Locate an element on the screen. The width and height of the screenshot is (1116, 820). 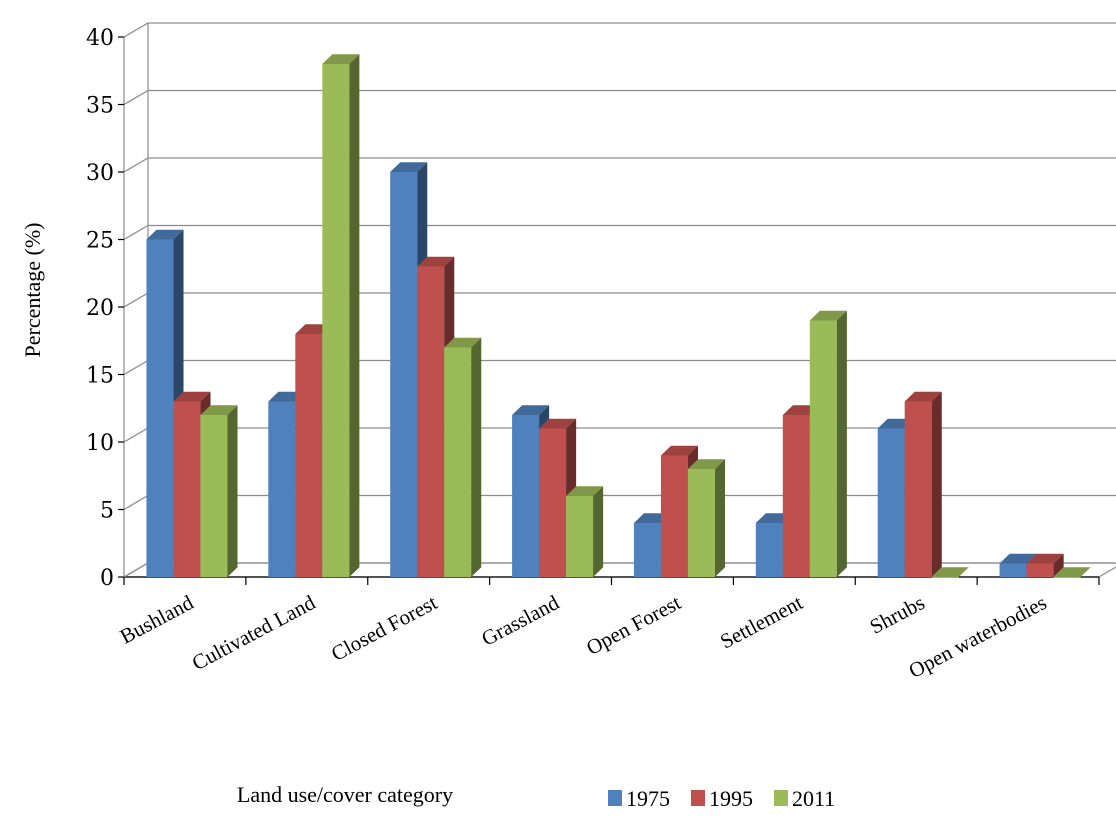
y-tick-label: 35 is located at coordinates (100, 106).